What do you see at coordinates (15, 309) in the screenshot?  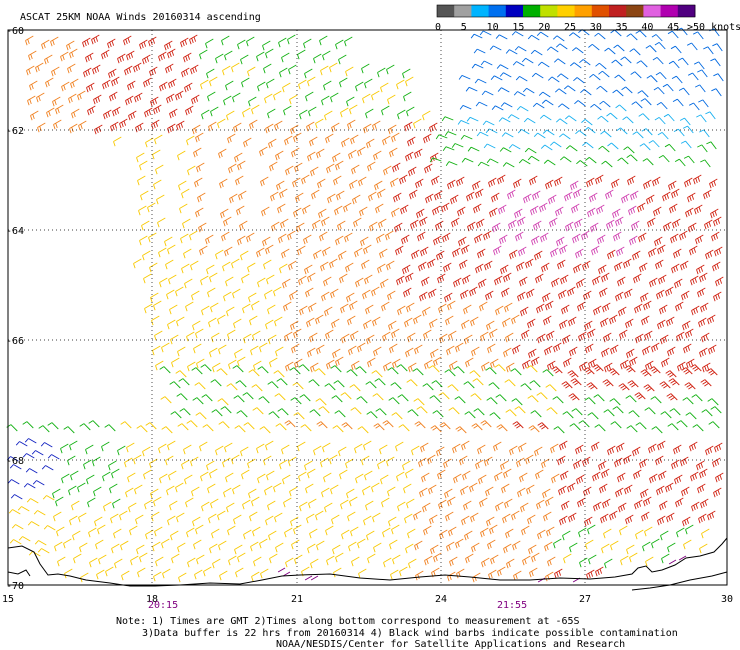 I see `latitude-labels: -60-62-64-66-68-70` at bounding box center [15, 309].